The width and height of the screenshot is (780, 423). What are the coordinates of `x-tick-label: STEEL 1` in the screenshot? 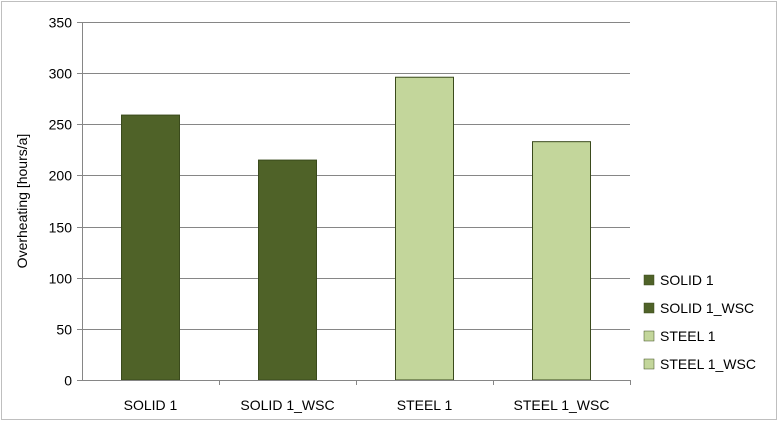 It's located at (425, 405).